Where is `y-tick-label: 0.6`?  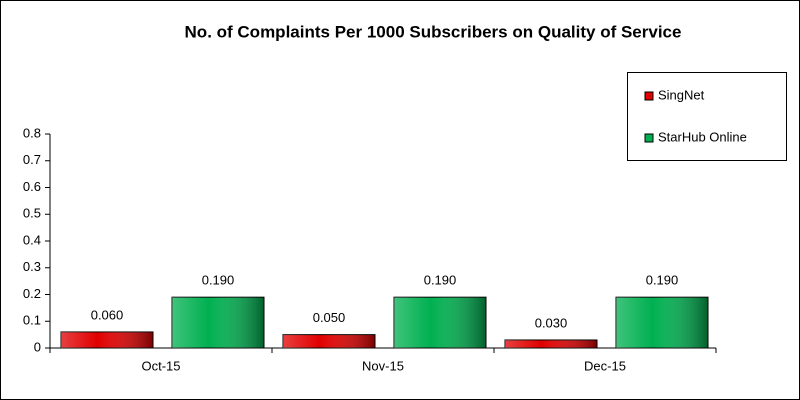 y-tick-label: 0.6 is located at coordinates (32, 186).